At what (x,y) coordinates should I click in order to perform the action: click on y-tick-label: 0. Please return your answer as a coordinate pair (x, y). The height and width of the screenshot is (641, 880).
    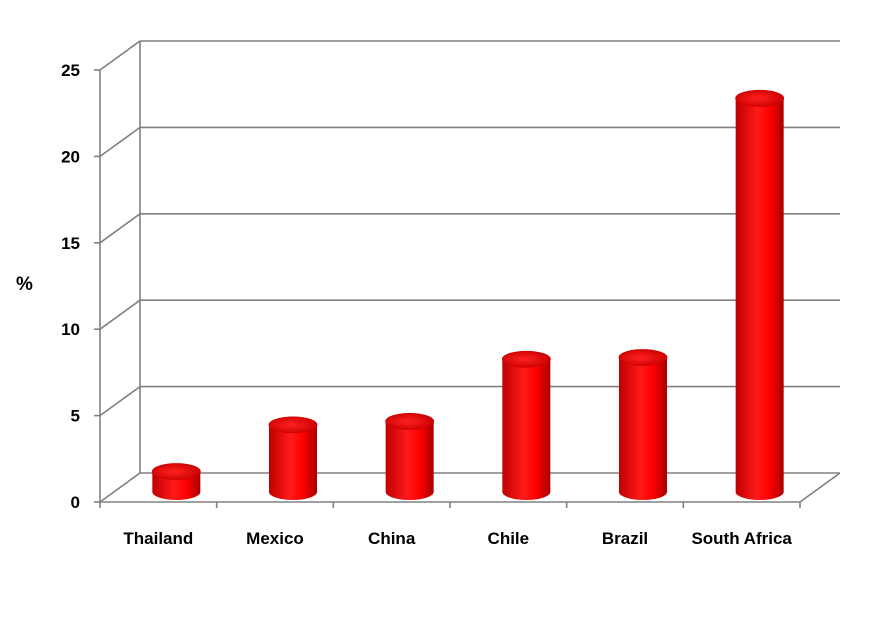
    Looking at the image, I should click on (75, 502).